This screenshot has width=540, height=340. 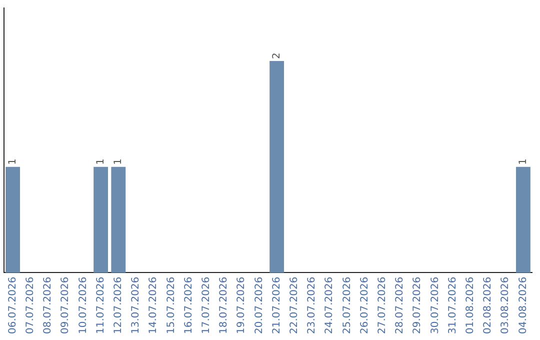 I want to click on x-tick-label: 28.07.2026, so click(x=400, y=305).